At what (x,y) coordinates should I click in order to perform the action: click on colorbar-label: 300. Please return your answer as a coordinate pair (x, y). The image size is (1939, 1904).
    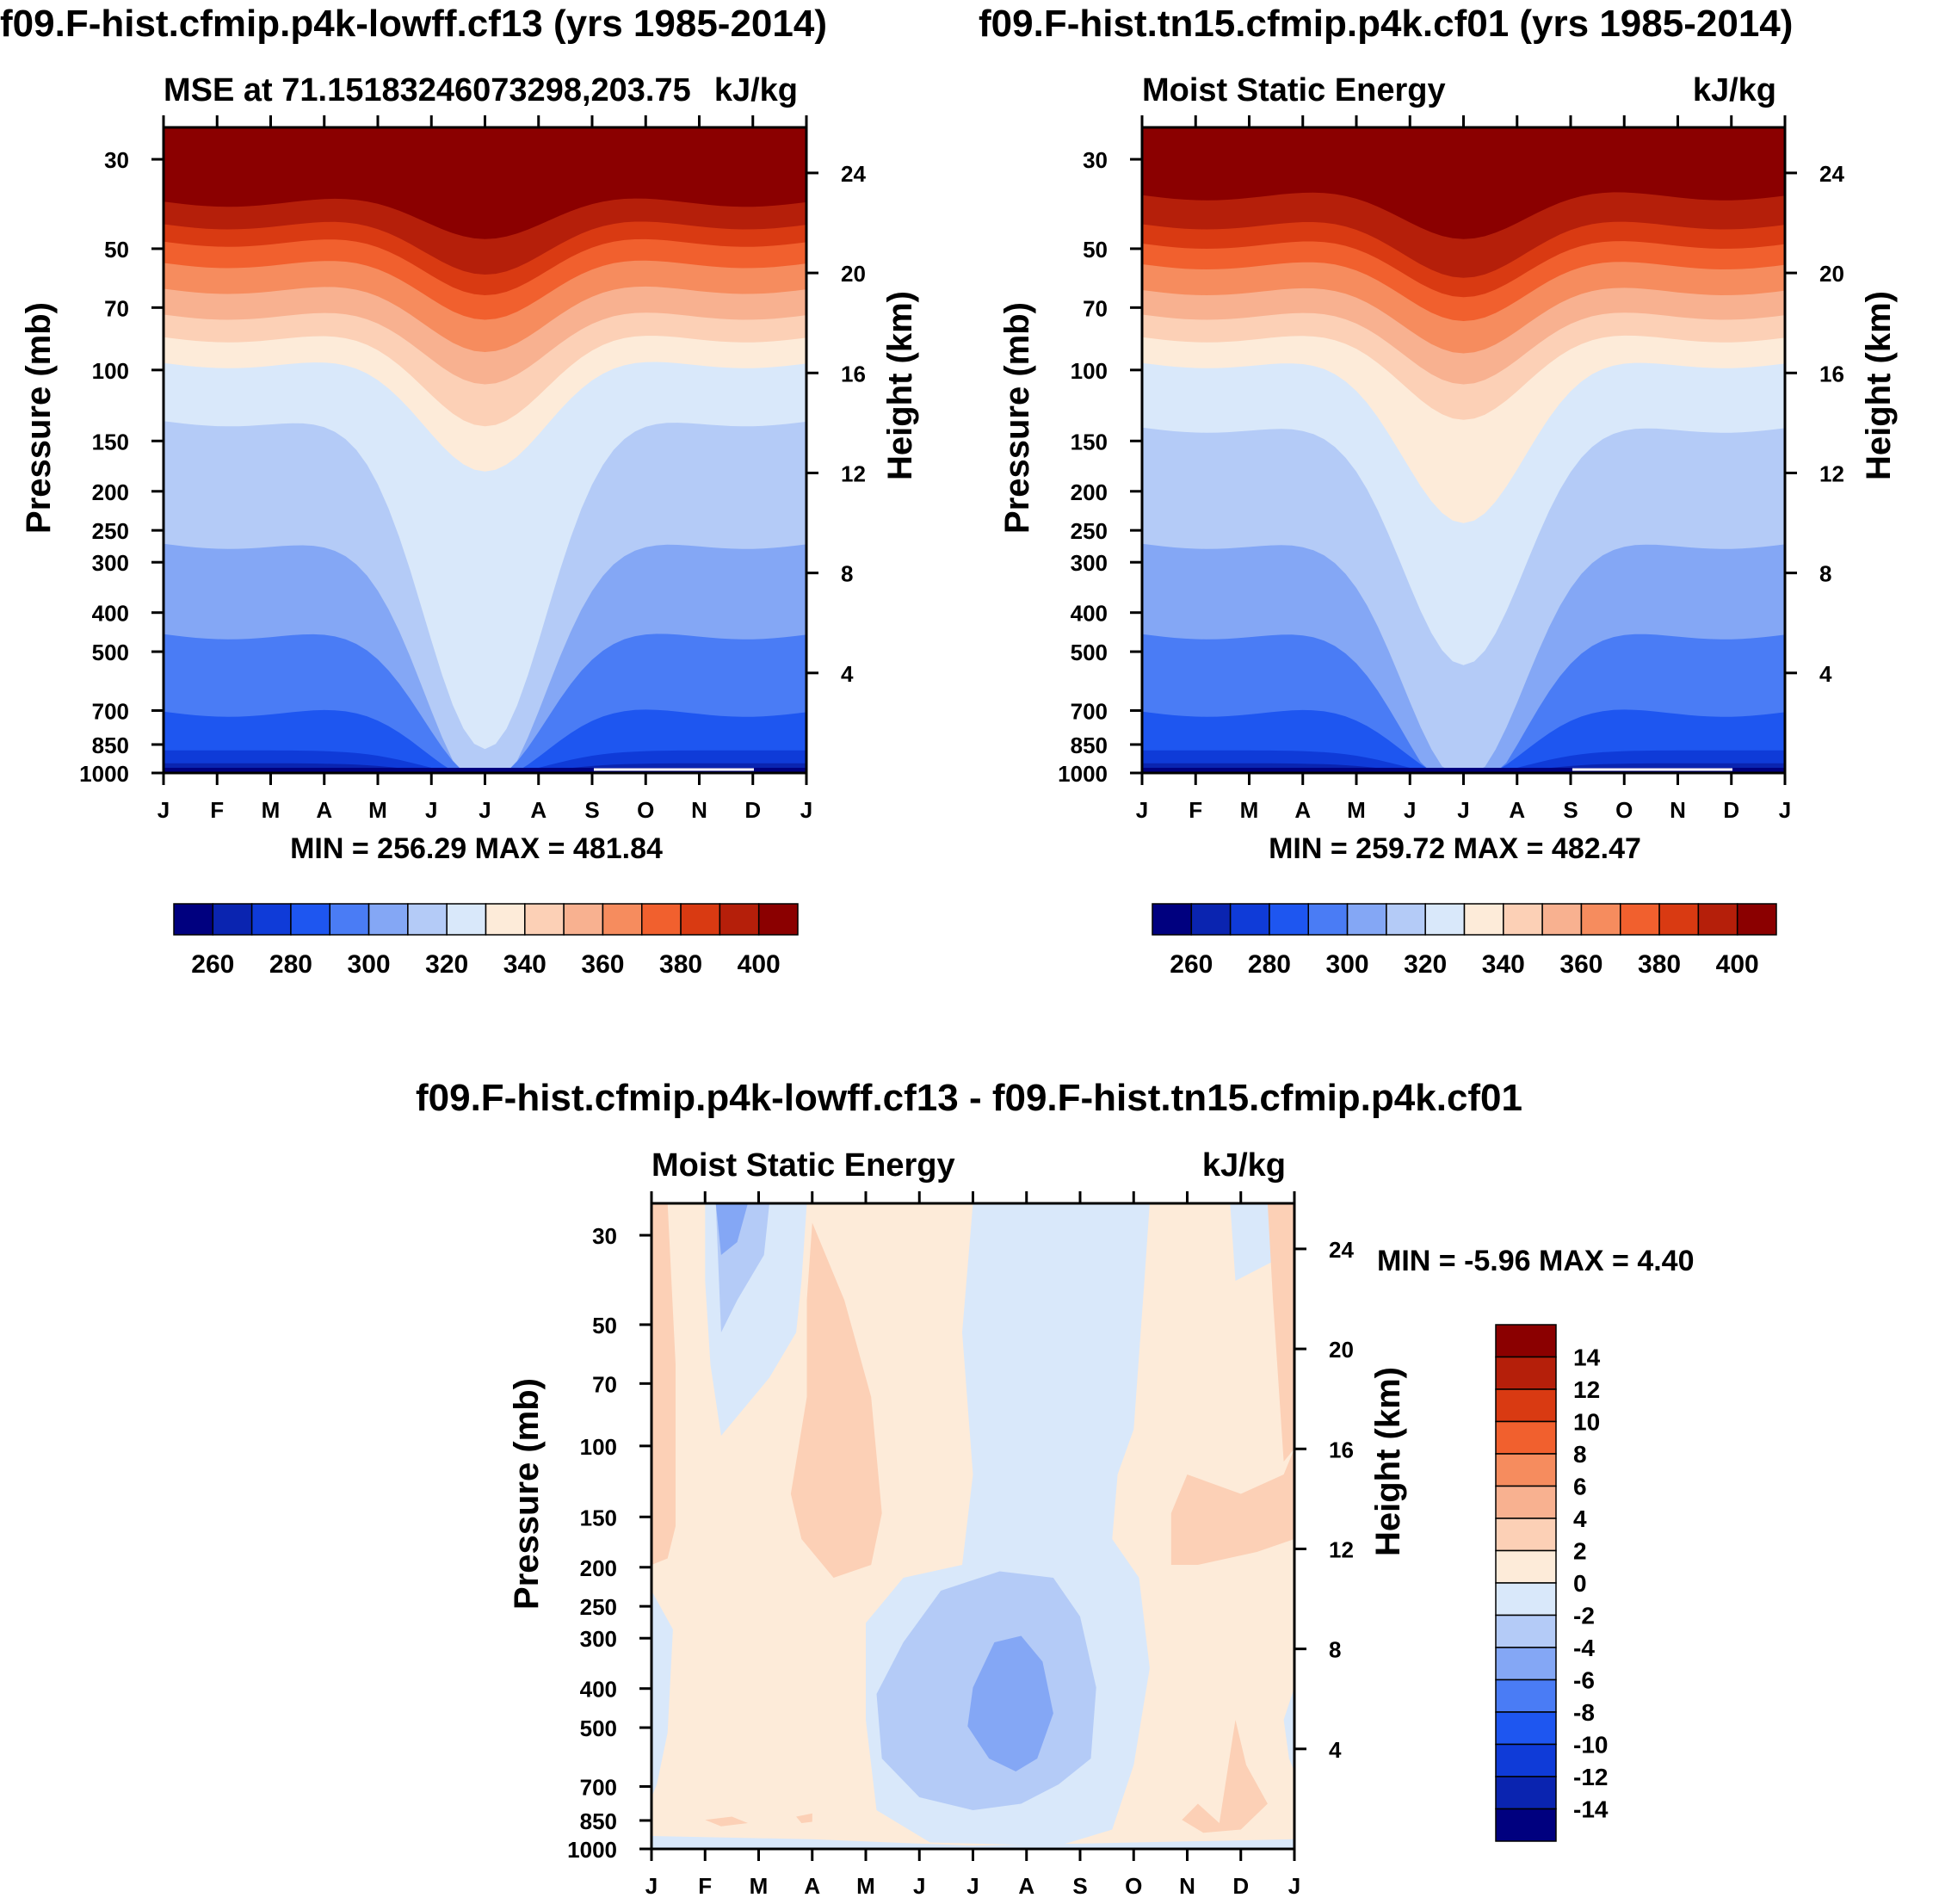
    Looking at the image, I should click on (369, 965).